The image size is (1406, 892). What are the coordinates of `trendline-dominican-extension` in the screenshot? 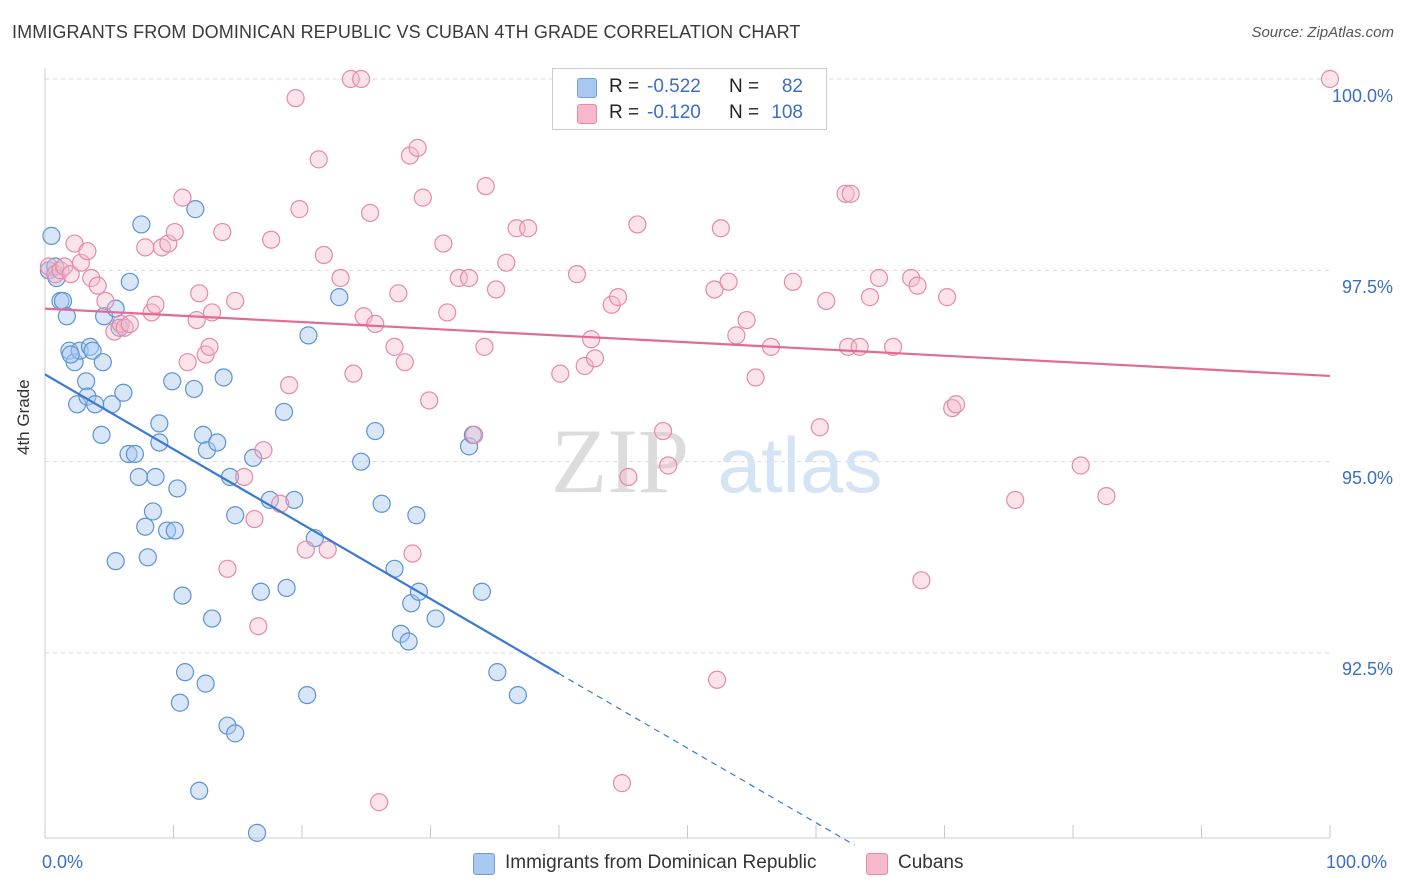 It's located at (706, 759).